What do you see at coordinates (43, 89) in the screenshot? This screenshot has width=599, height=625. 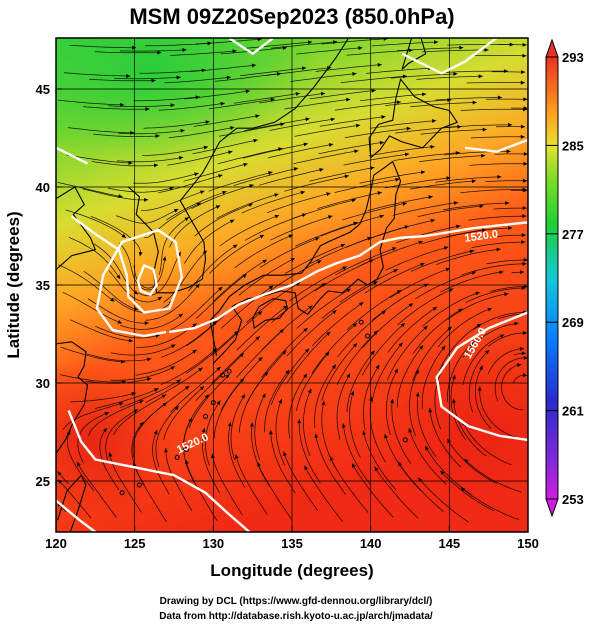 I see `y-tick-label: 45` at bounding box center [43, 89].